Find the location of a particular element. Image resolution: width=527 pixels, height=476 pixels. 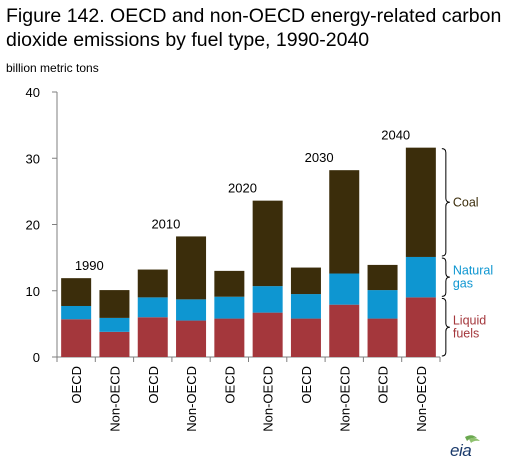

legend-label-line: gas is located at coordinates (463, 284).